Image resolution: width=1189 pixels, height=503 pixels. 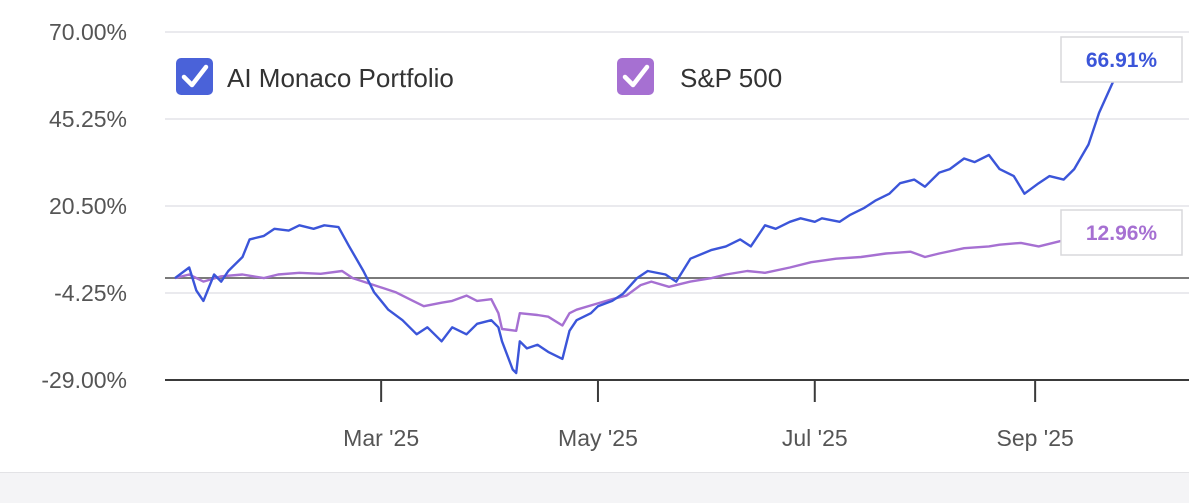 What do you see at coordinates (90, 293) in the screenshot?
I see `y-tick-label: -4.25%` at bounding box center [90, 293].